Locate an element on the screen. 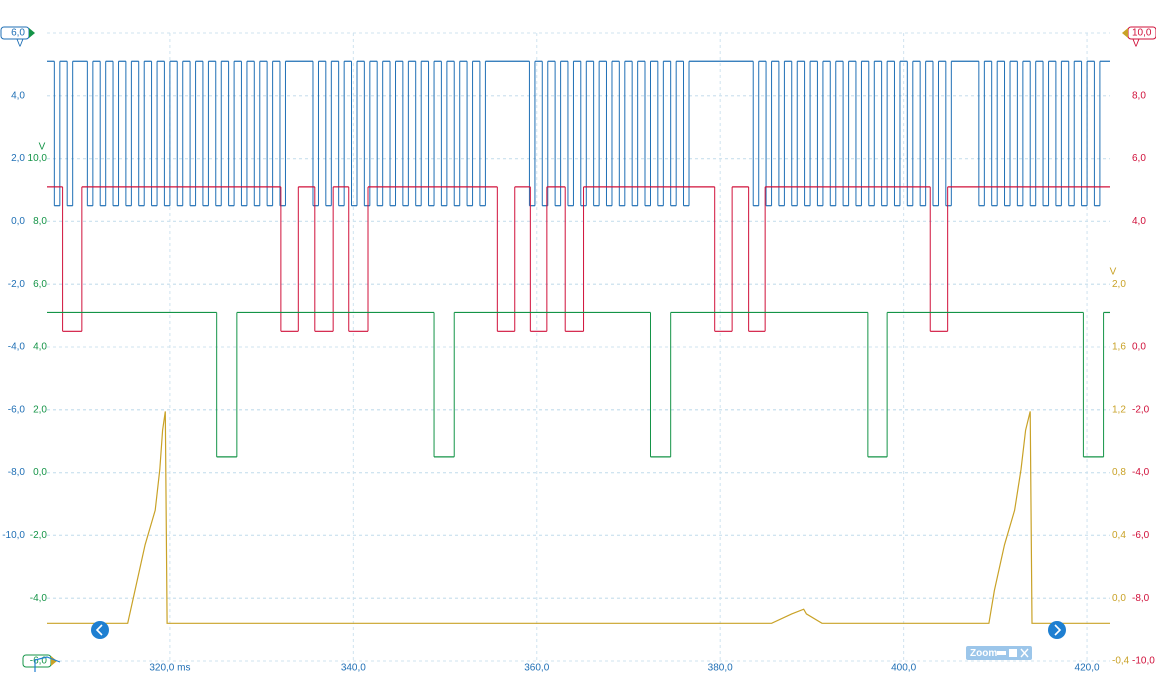  scroll-left-circle is located at coordinates (100, 630).